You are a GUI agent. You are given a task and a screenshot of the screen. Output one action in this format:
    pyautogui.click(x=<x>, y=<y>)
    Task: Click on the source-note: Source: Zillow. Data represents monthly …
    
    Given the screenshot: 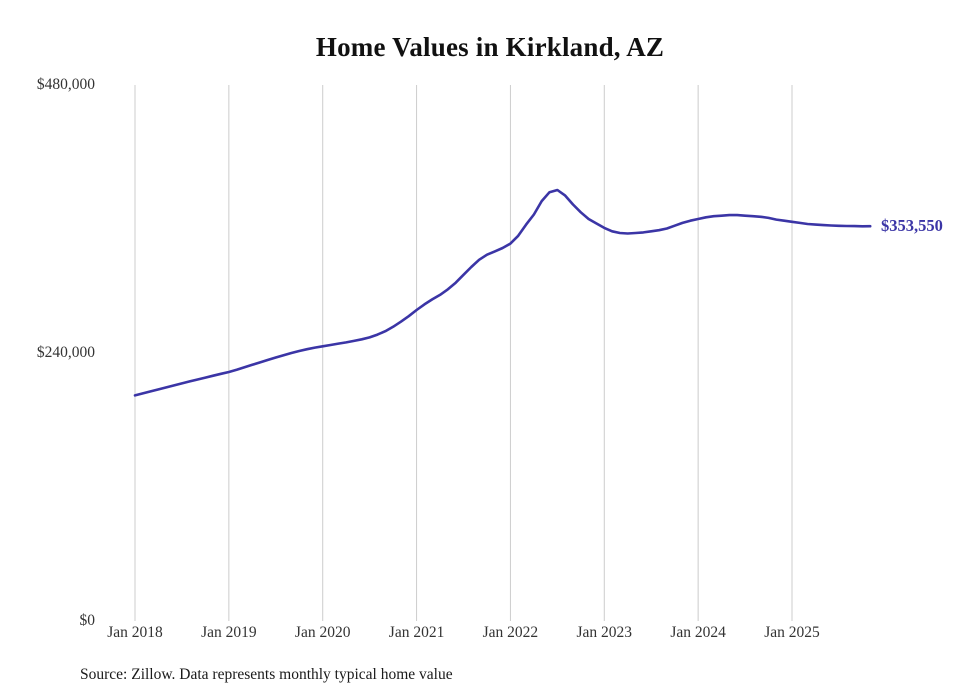 What is the action you would take?
    pyautogui.click(x=266, y=674)
    